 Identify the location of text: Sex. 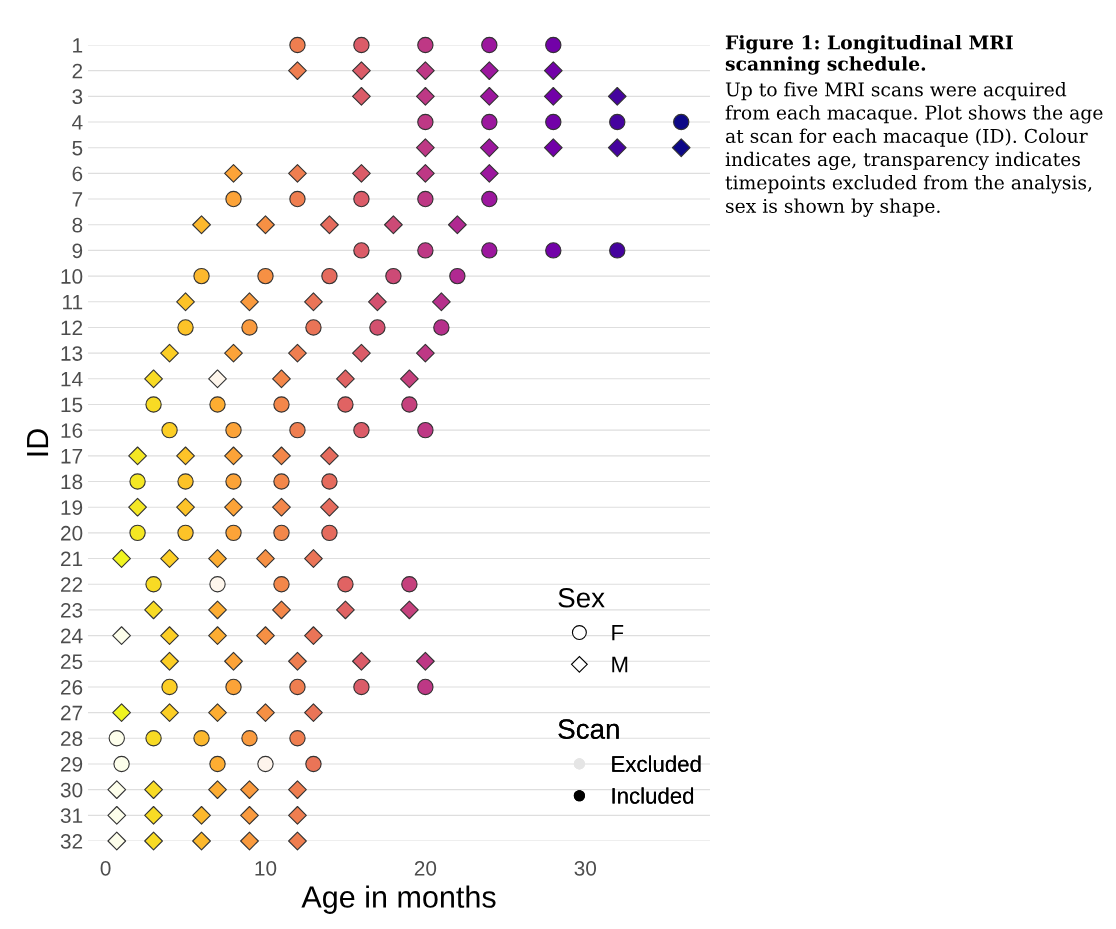
(581, 597).